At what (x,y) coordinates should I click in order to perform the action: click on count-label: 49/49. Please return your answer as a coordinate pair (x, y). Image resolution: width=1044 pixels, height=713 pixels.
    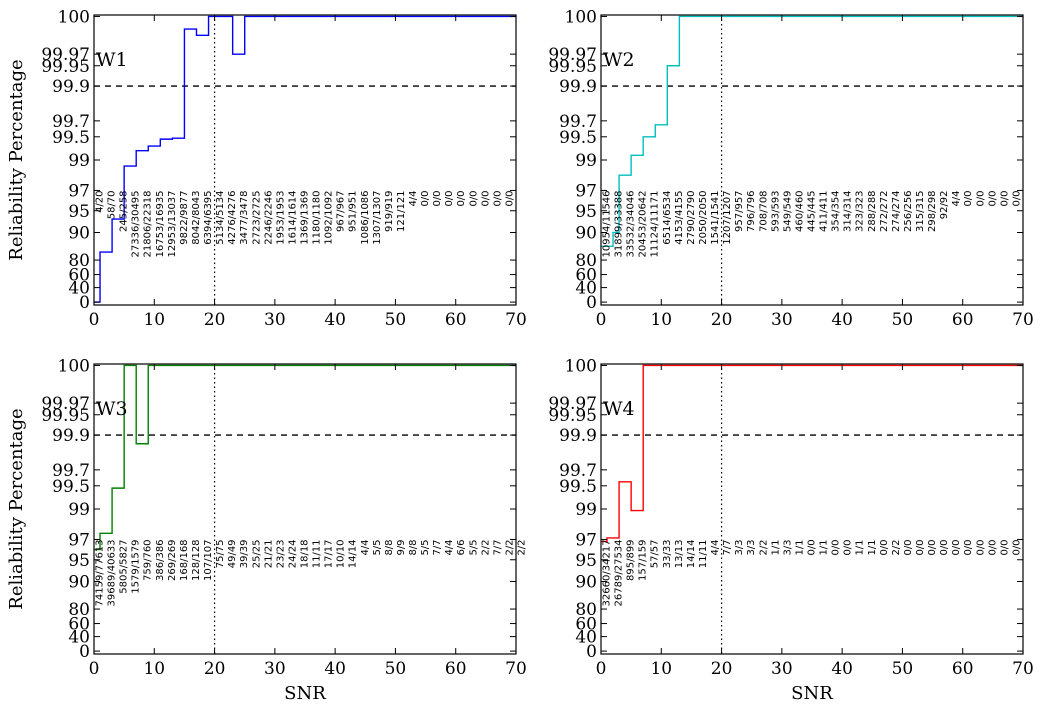
    Looking at the image, I should click on (232, 553).